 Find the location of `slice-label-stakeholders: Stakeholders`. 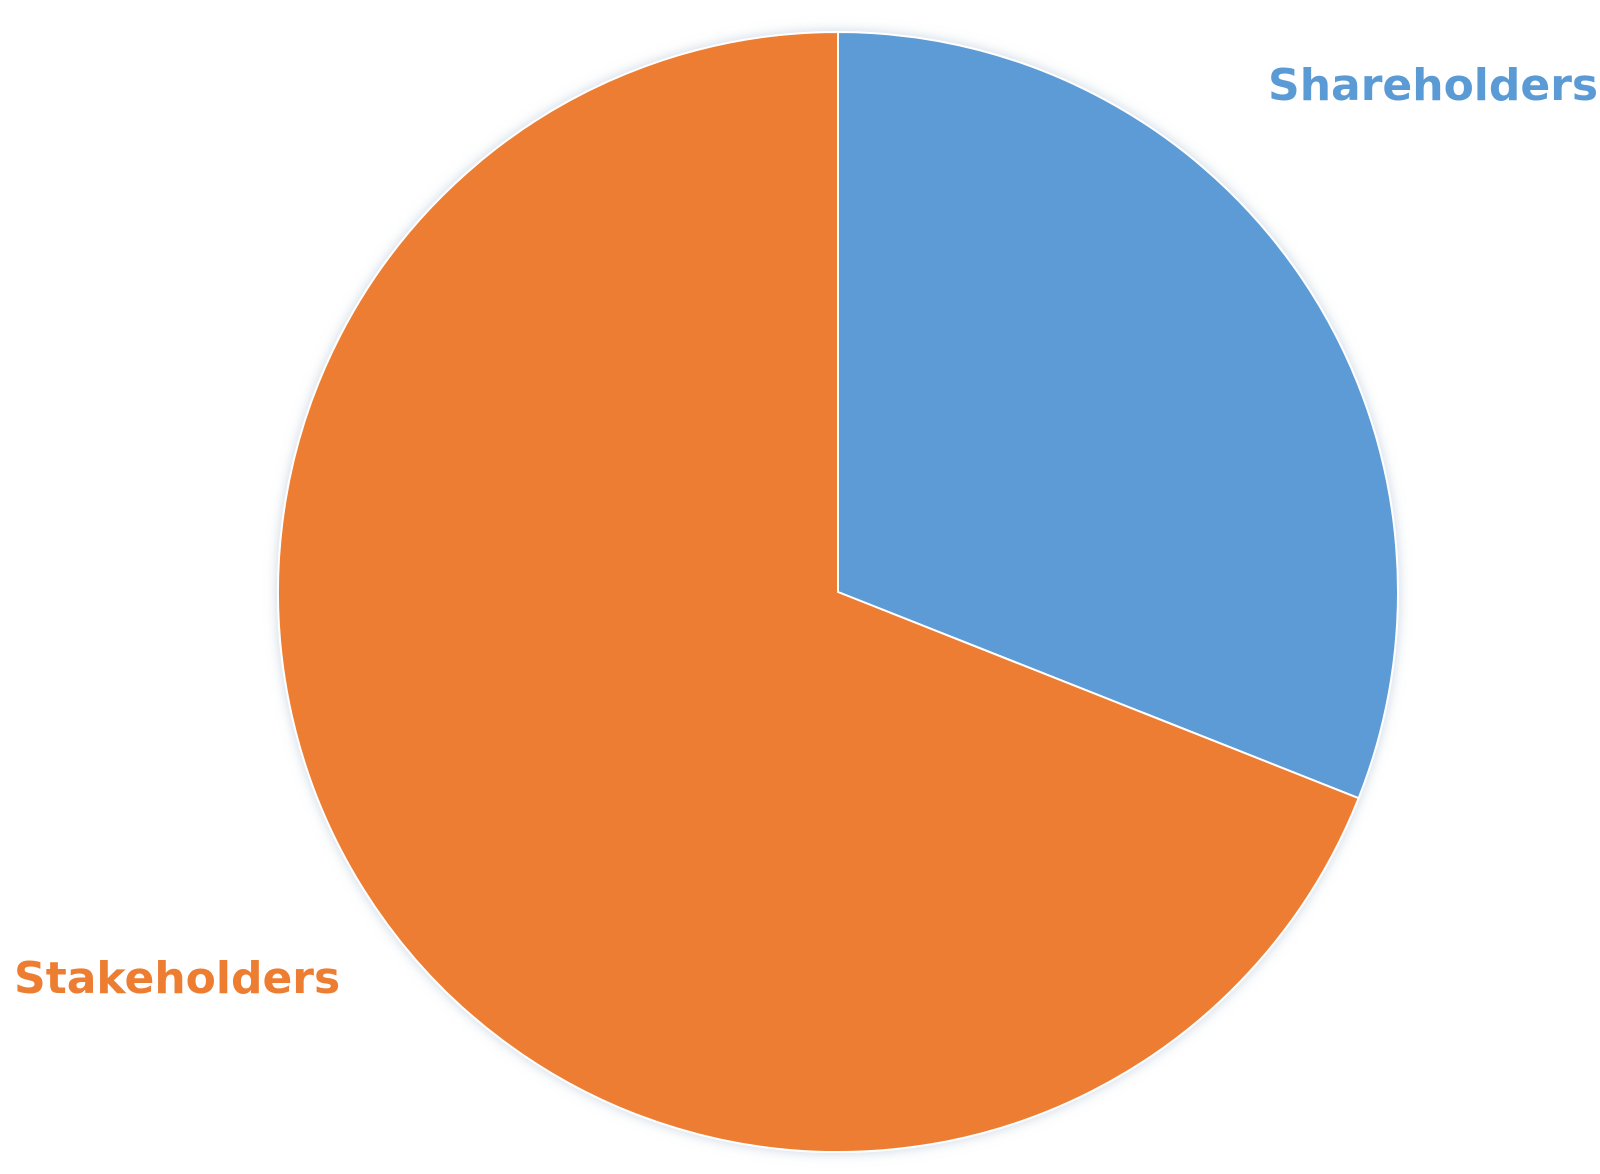

slice-label-stakeholders: Stakeholders is located at coordinates (177, 978).